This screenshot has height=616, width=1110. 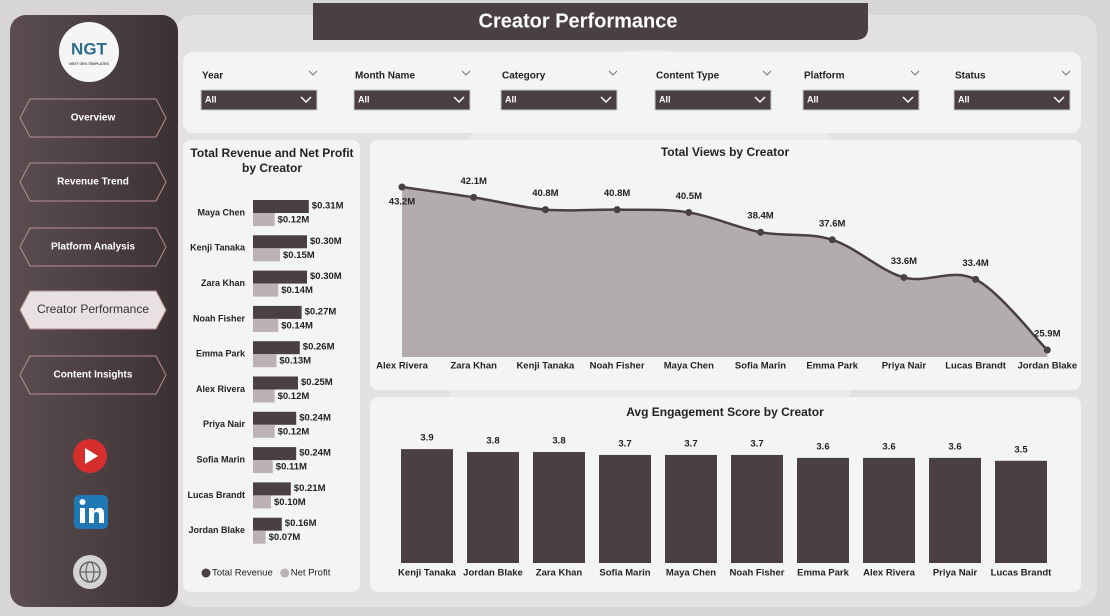 What do you see at coordinates (691, 573) in the screenshot?
I see `x-tick-label: Maya Chen` at bounding box center [691, 573].